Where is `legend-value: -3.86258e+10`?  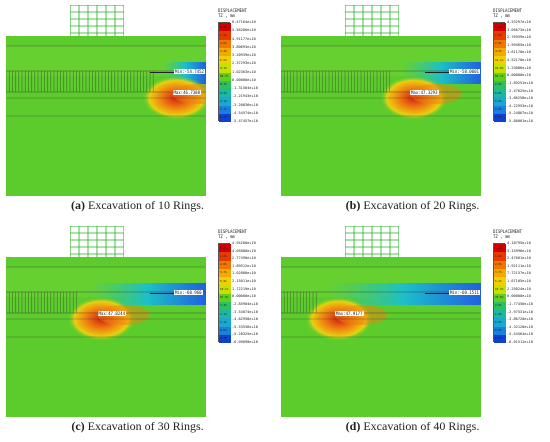
legend-value: -3.86258e+10 is located at coordinates (520, 98).